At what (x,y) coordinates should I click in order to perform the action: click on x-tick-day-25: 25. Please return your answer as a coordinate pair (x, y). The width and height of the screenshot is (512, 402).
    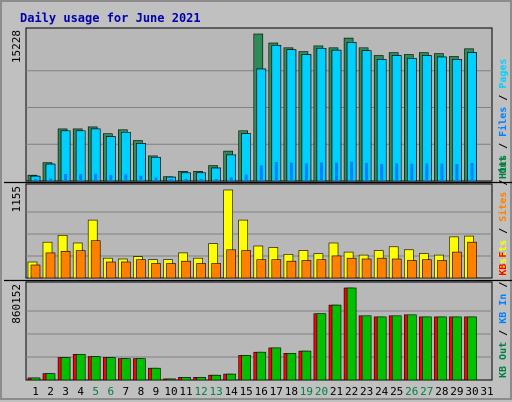
    Looking at the image, I should click on (396, 391).